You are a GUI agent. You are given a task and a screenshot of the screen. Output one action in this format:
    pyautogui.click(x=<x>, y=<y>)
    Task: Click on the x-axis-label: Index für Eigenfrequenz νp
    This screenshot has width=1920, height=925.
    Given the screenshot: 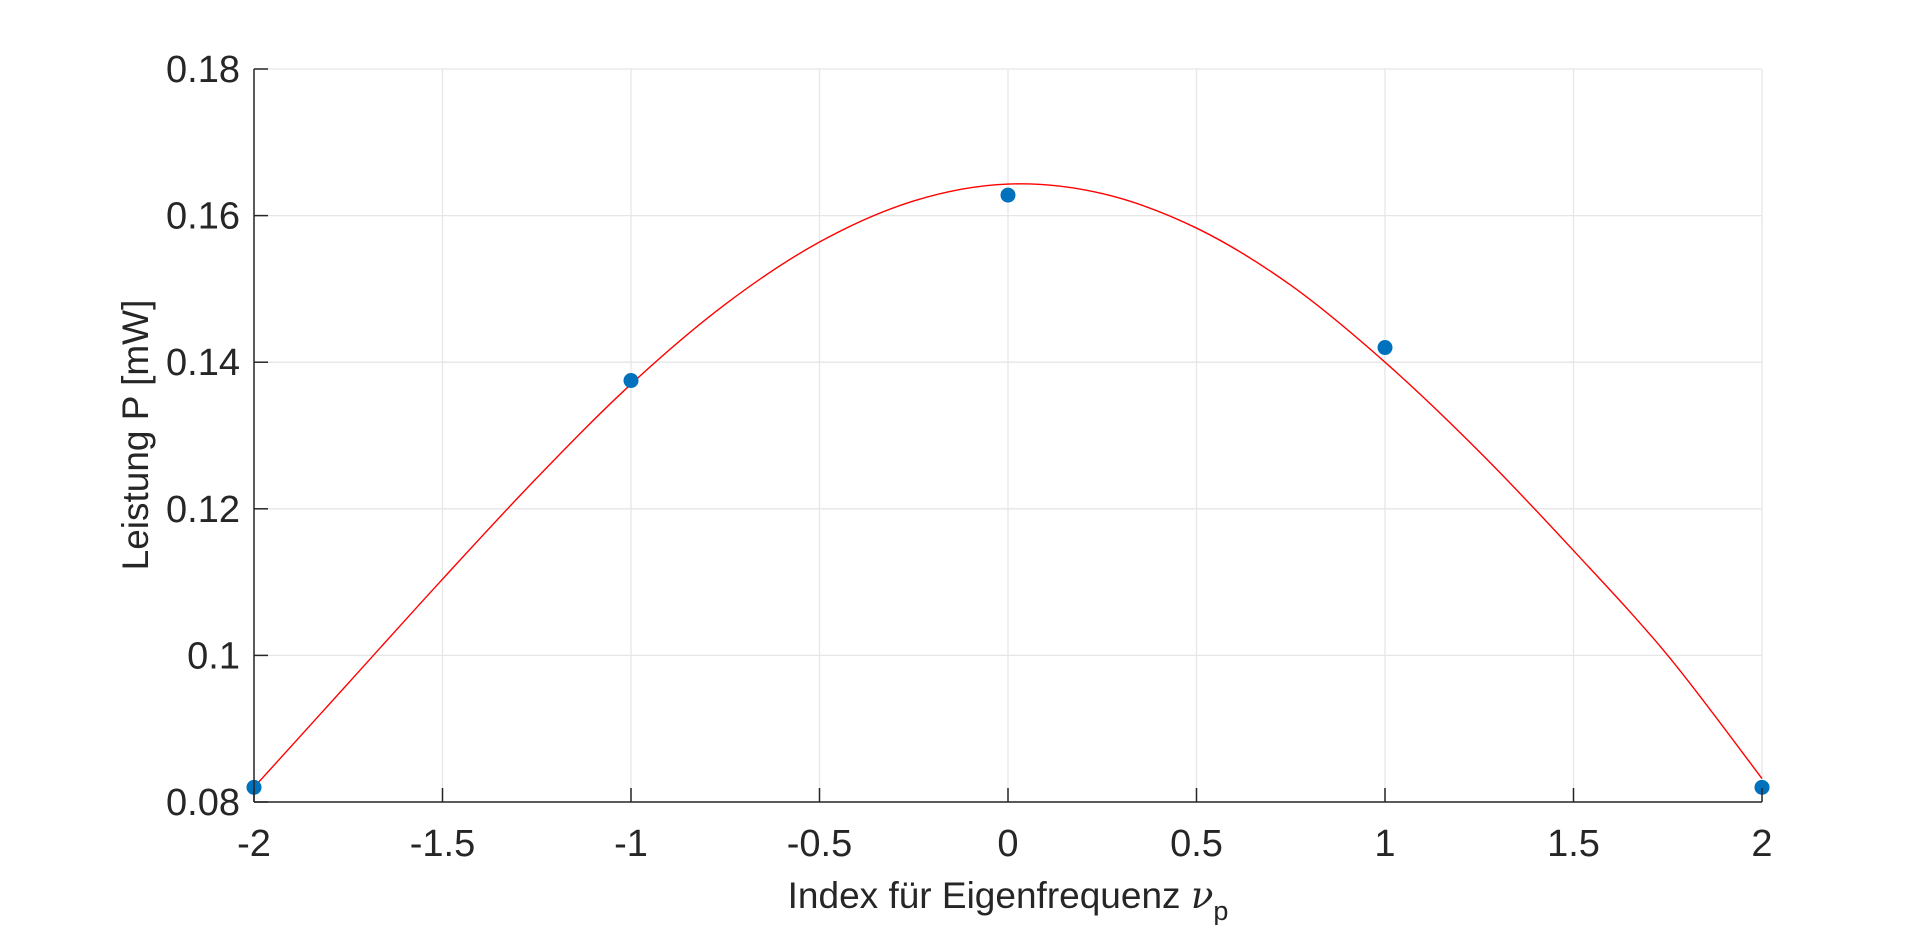 What is the action you would take?
    pyautogui.click(x=1008, y=899)
    